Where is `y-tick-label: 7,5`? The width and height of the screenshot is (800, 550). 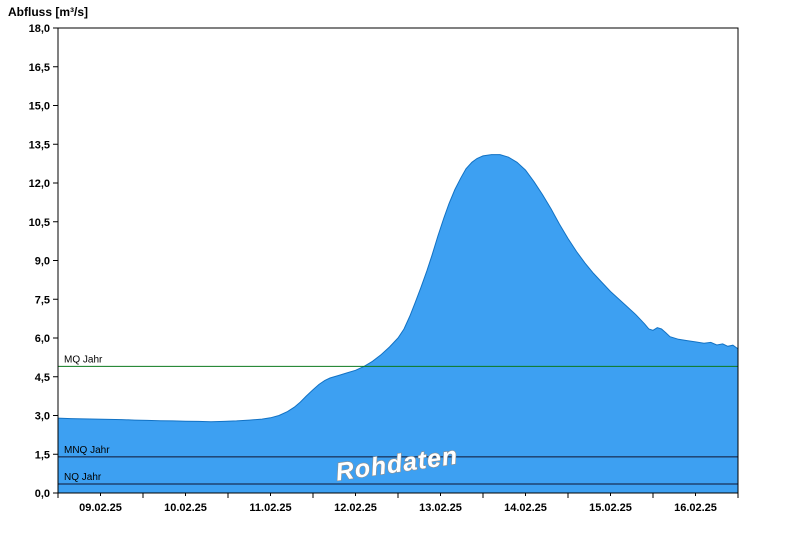
y-tick-label: 7,5 is located at coordinates (42, 300).